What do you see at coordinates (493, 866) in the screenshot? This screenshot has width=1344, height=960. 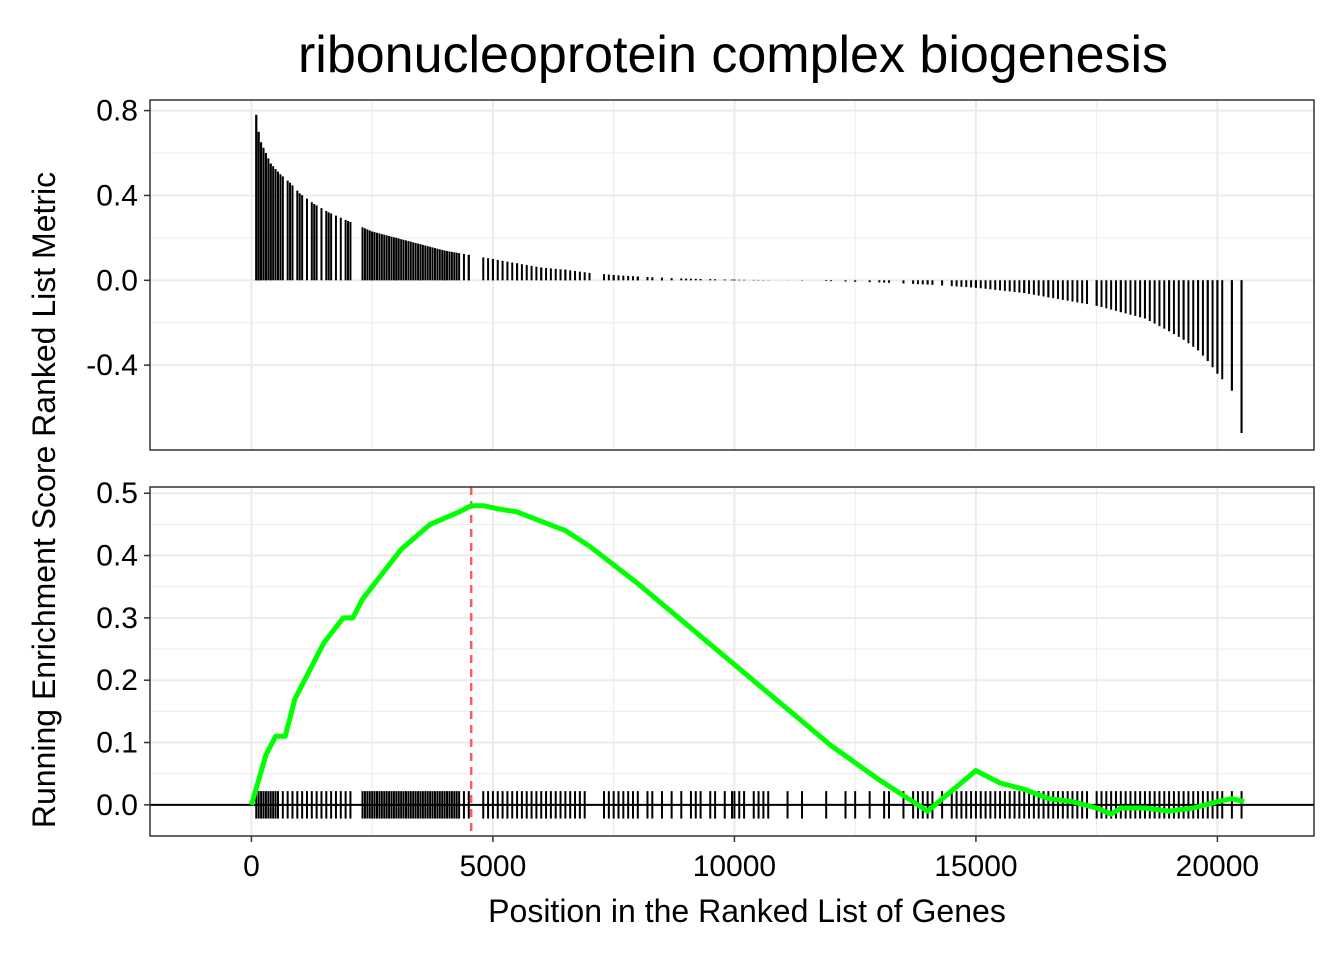 I see `x-tick-label: 5000` at bounding box center [493, 866].